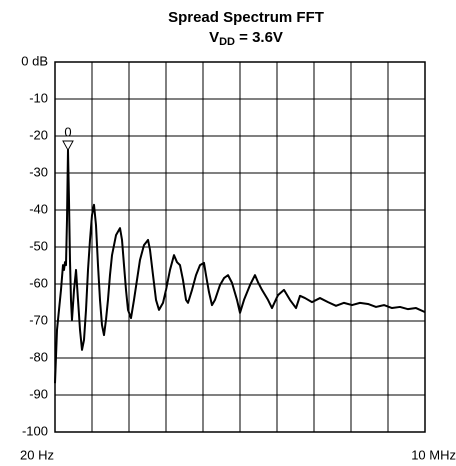 The height and width of the screenshot is (466, 456). Describe the element at coordinates (38, 319) in the screenshot. I see `y-tick-label: -70` at that location.